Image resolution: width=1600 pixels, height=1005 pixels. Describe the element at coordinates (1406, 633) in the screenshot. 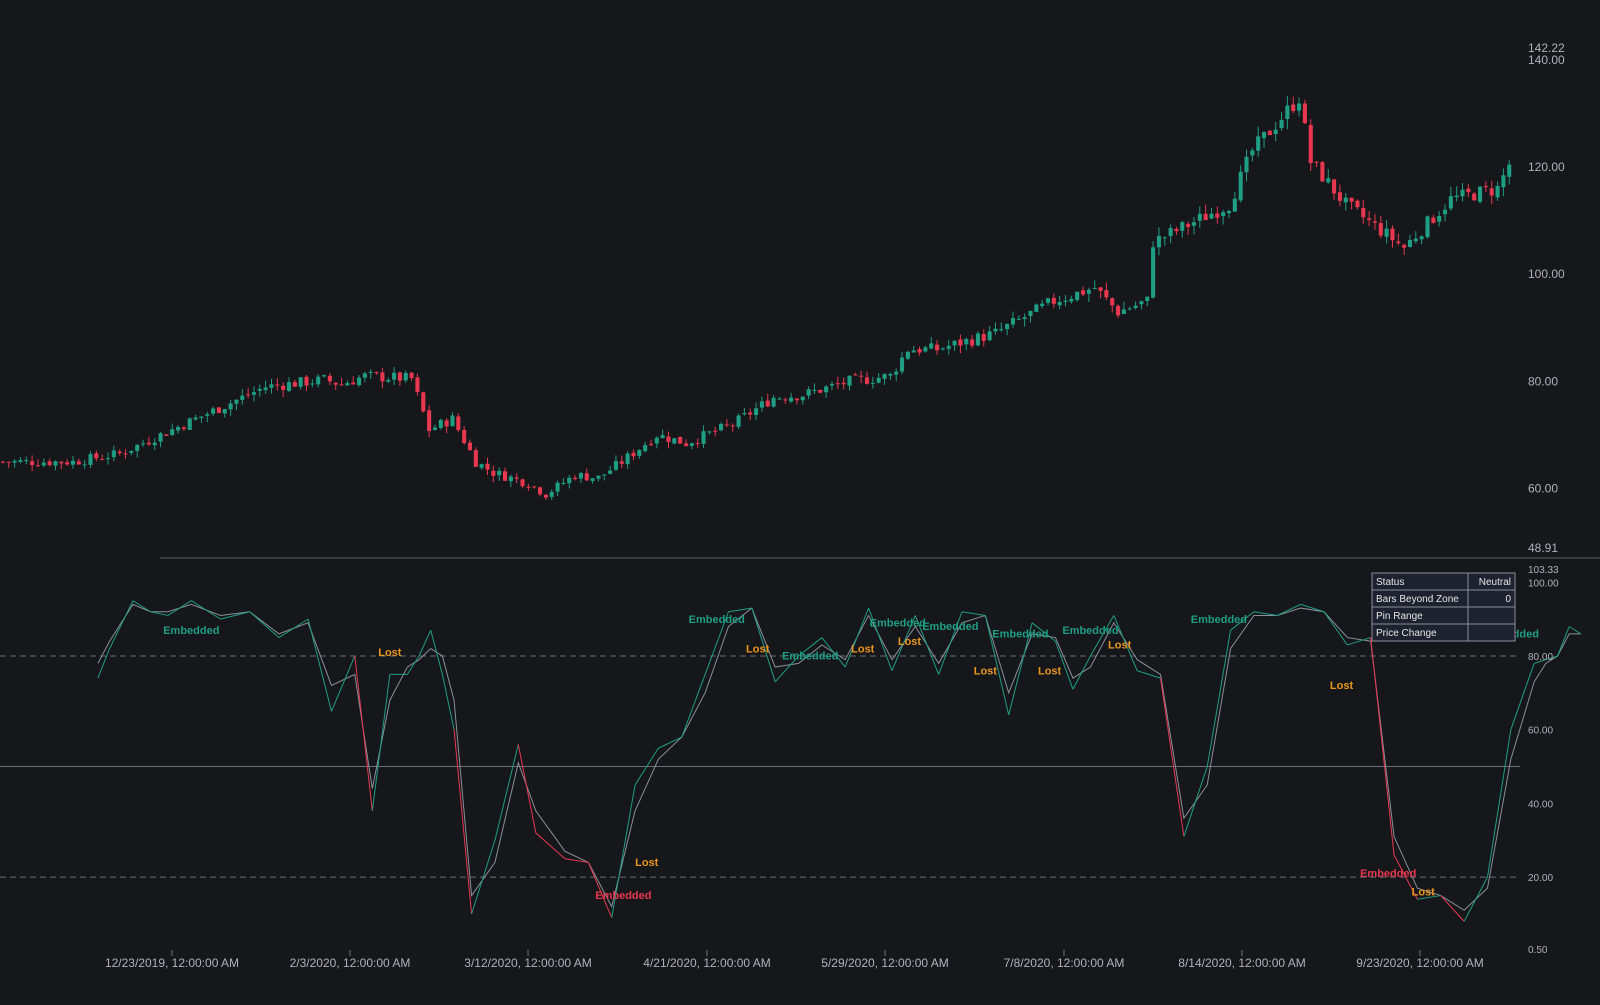

I see `table-row-label: Price Change` at that location.